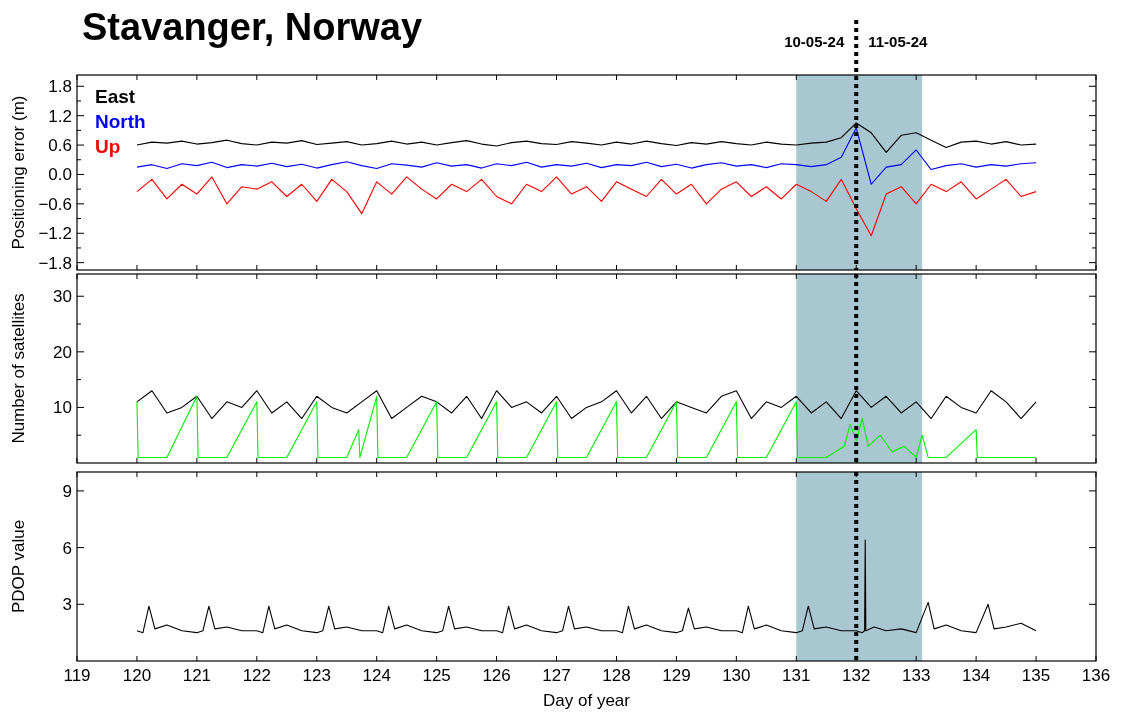 This screenshot has width=1144, height=715. Describe the element at coordinates (62, 408) in the screenshot. I see `y-tick-label: 10` at that location.